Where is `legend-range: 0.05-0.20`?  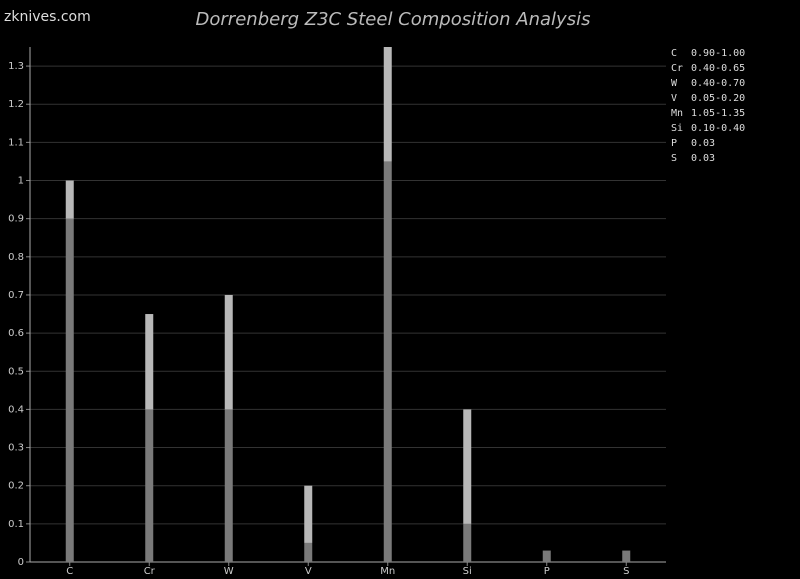
legend-range: 0.05-0.20 is located at coordinates (718, 98).